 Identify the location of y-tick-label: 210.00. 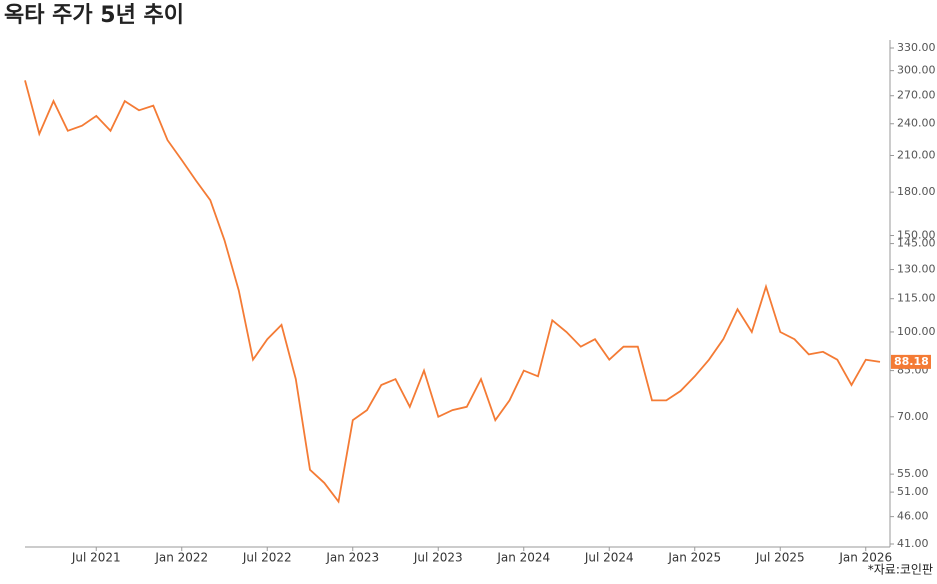
(916, 154).